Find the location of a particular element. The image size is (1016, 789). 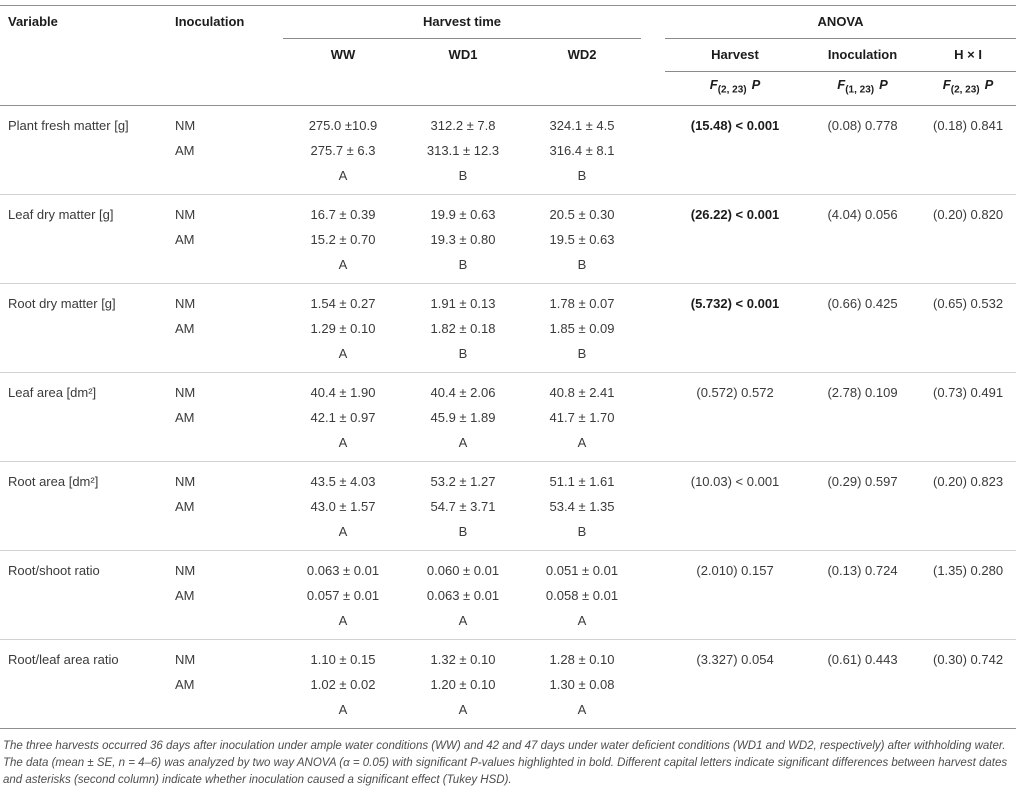

value-wd2-am: 316.4 ± 8.1 is located at coordinates (582, 150).